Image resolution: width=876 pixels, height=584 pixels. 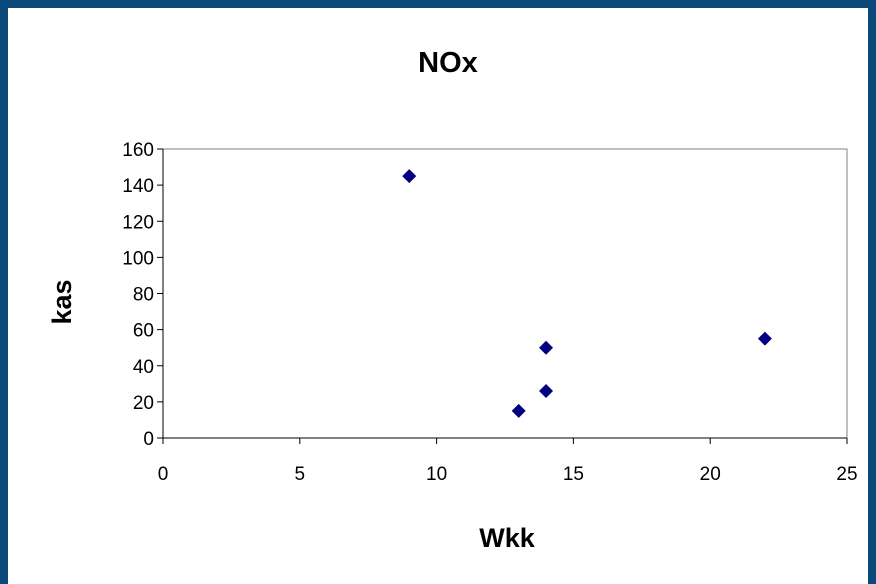 I want to click on y-tick-label: 20, so click(x=143, y=403).